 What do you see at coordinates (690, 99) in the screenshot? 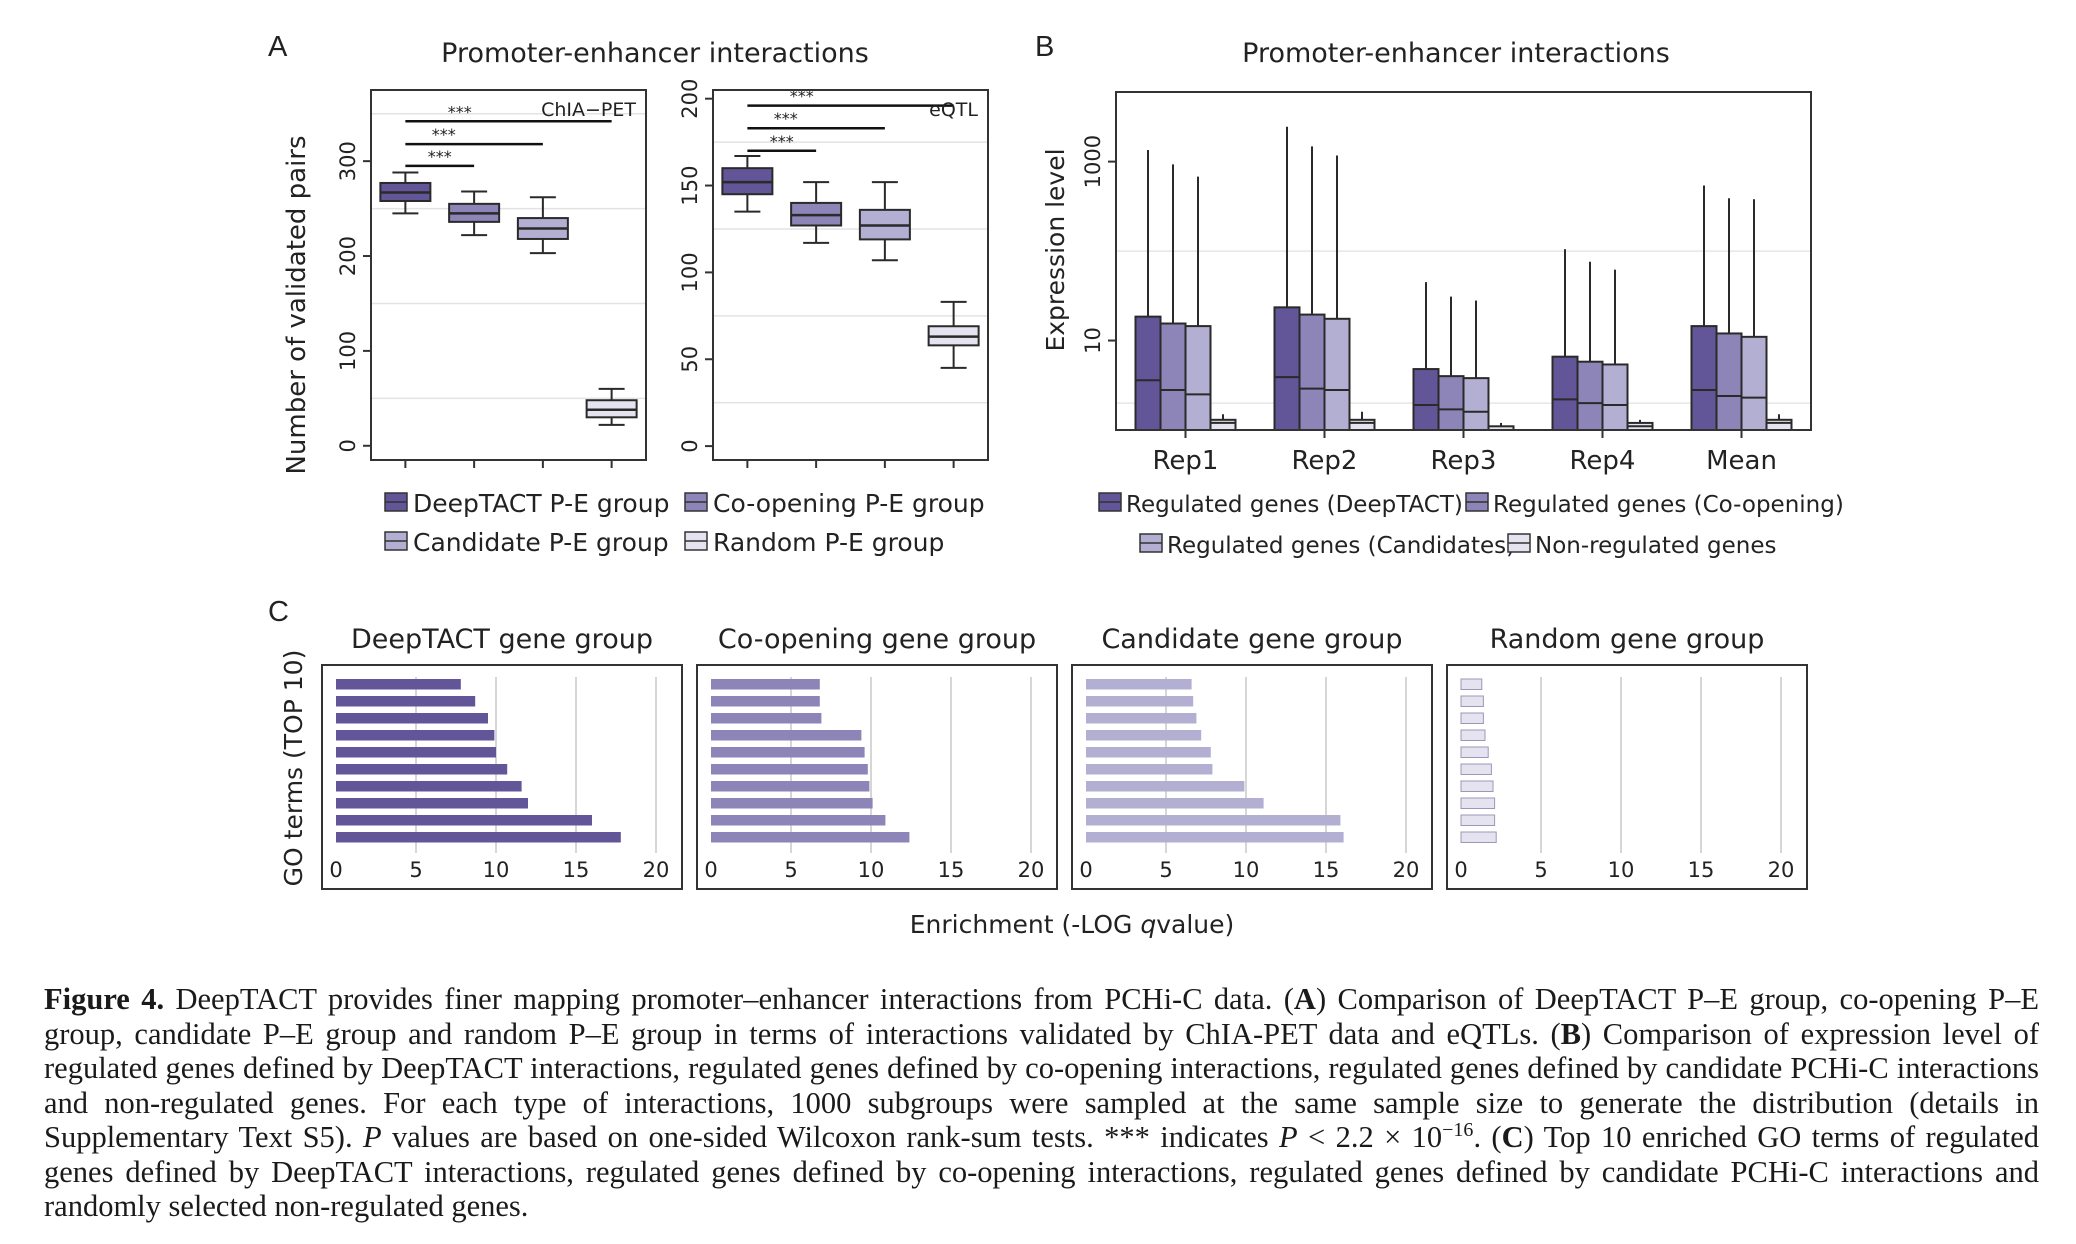
I see `eqtl-y-tick-label: 200` at bounding box center [690, 99].